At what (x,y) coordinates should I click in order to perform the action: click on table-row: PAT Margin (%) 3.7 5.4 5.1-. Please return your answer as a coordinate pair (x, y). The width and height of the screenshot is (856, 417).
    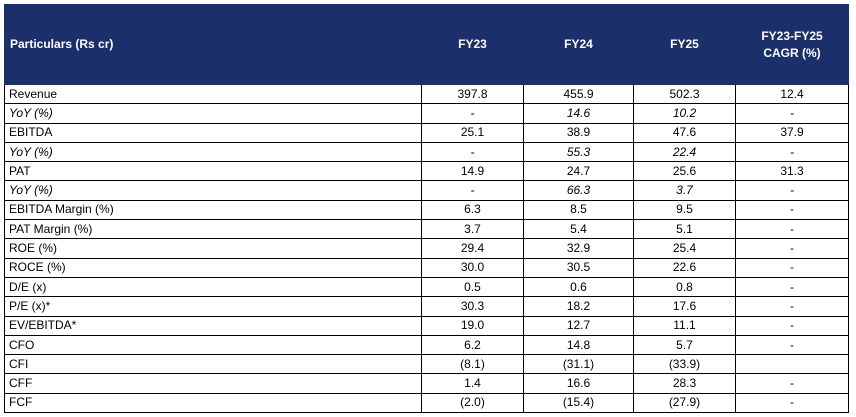
    Looking at the image, I should click on (426, 229).